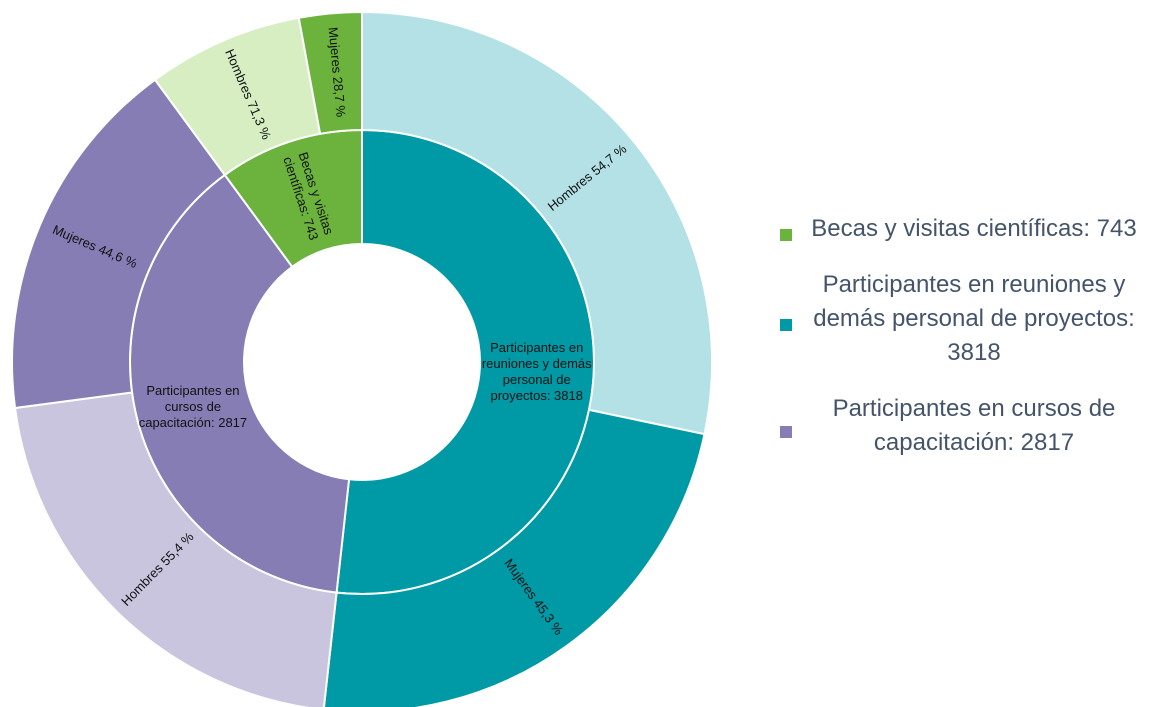 This screenshot has width=1150, height=707. I want to click on legend-item: Becas y visitas científicas: 743, so click(965, 229).